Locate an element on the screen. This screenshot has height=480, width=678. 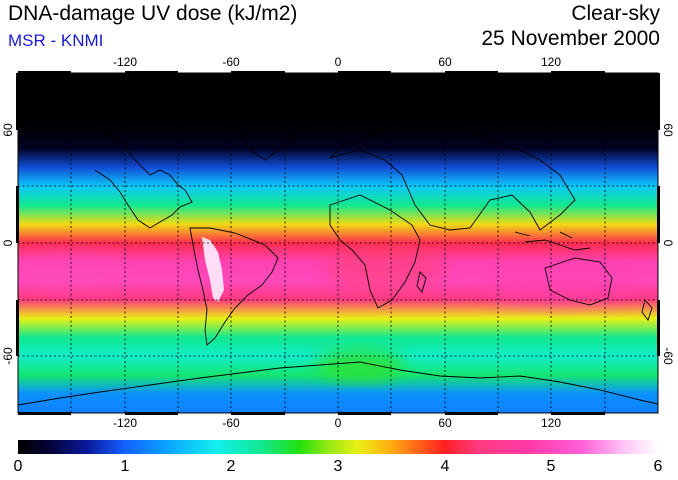
north-america-coast is located at coordinates (105, 176).